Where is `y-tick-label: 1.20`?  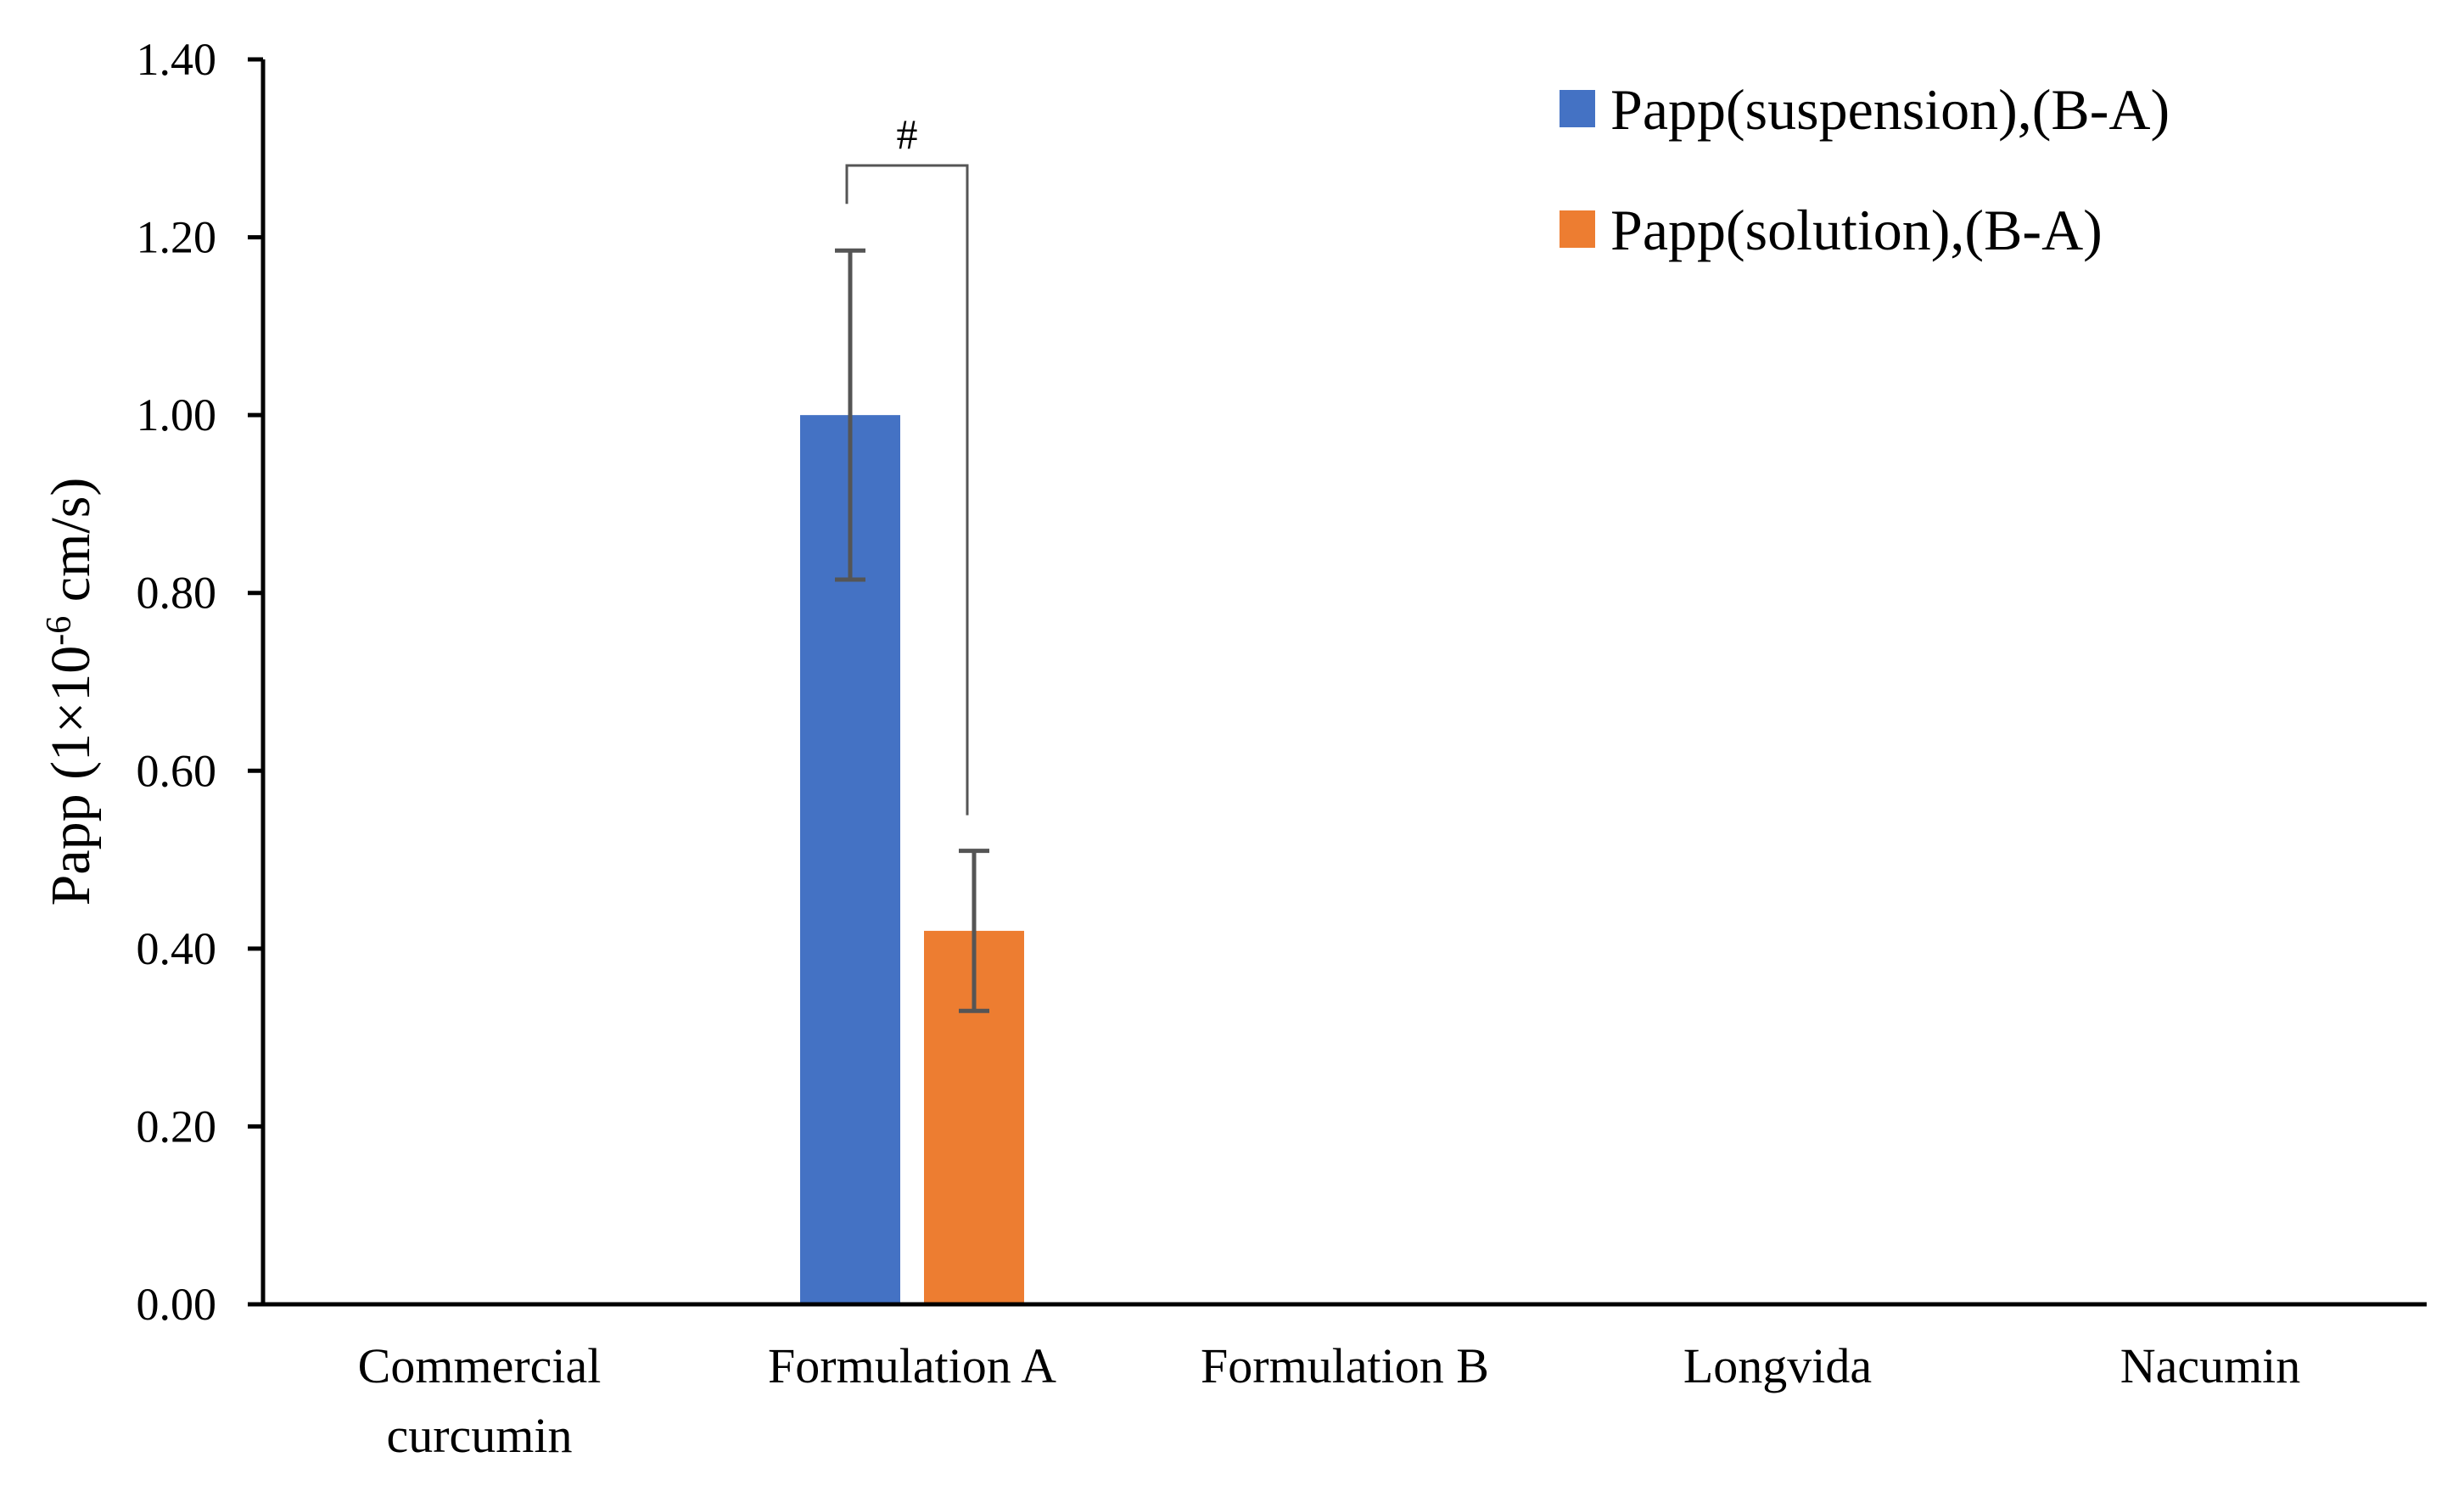
y-tick-label: 1.20 is located at coordinates (177, 237).